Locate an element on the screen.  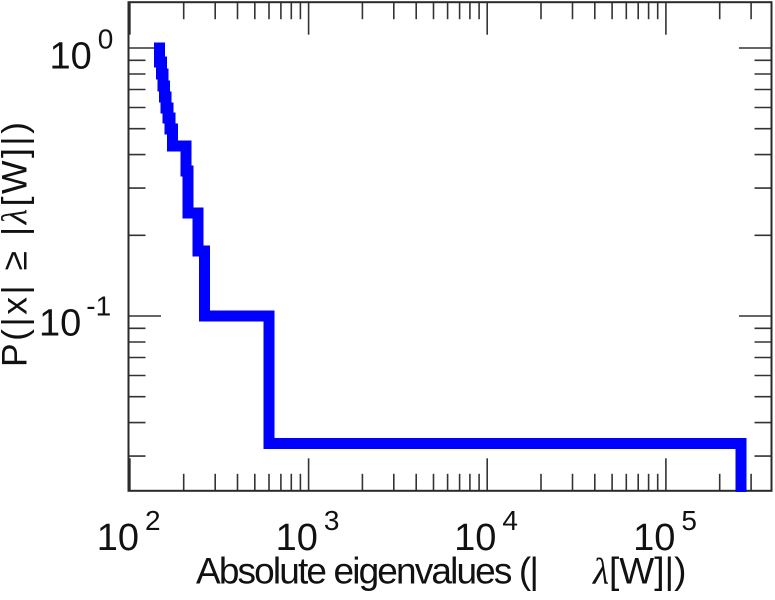
svg-text: λ[W]|) is located at coordinates (639, 572).